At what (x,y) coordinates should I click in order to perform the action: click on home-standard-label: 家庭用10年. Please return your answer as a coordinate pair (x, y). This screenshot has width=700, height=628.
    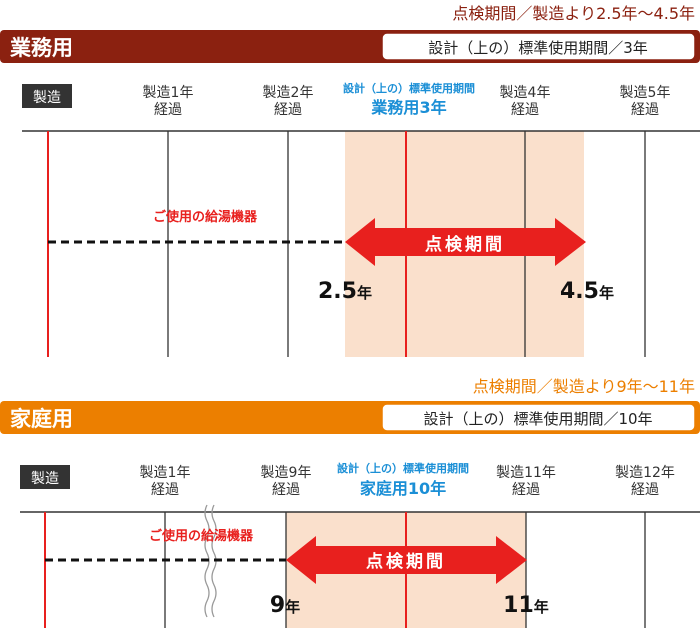
    Looking at the image, I should click on (403, 488).